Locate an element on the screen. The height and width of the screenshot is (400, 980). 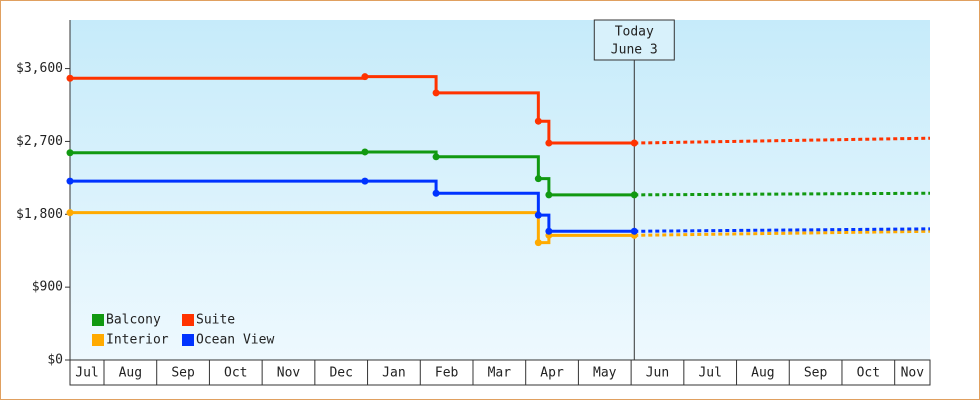
today-box is located at coordinates (634, 40).